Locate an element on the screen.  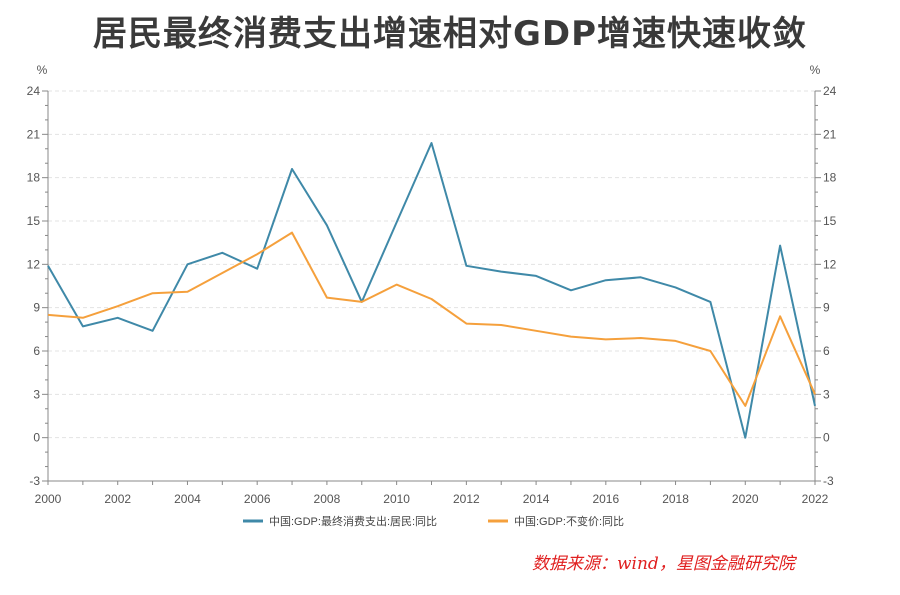
y-tick-label-left: 12 is located at coordinates (34, 264).